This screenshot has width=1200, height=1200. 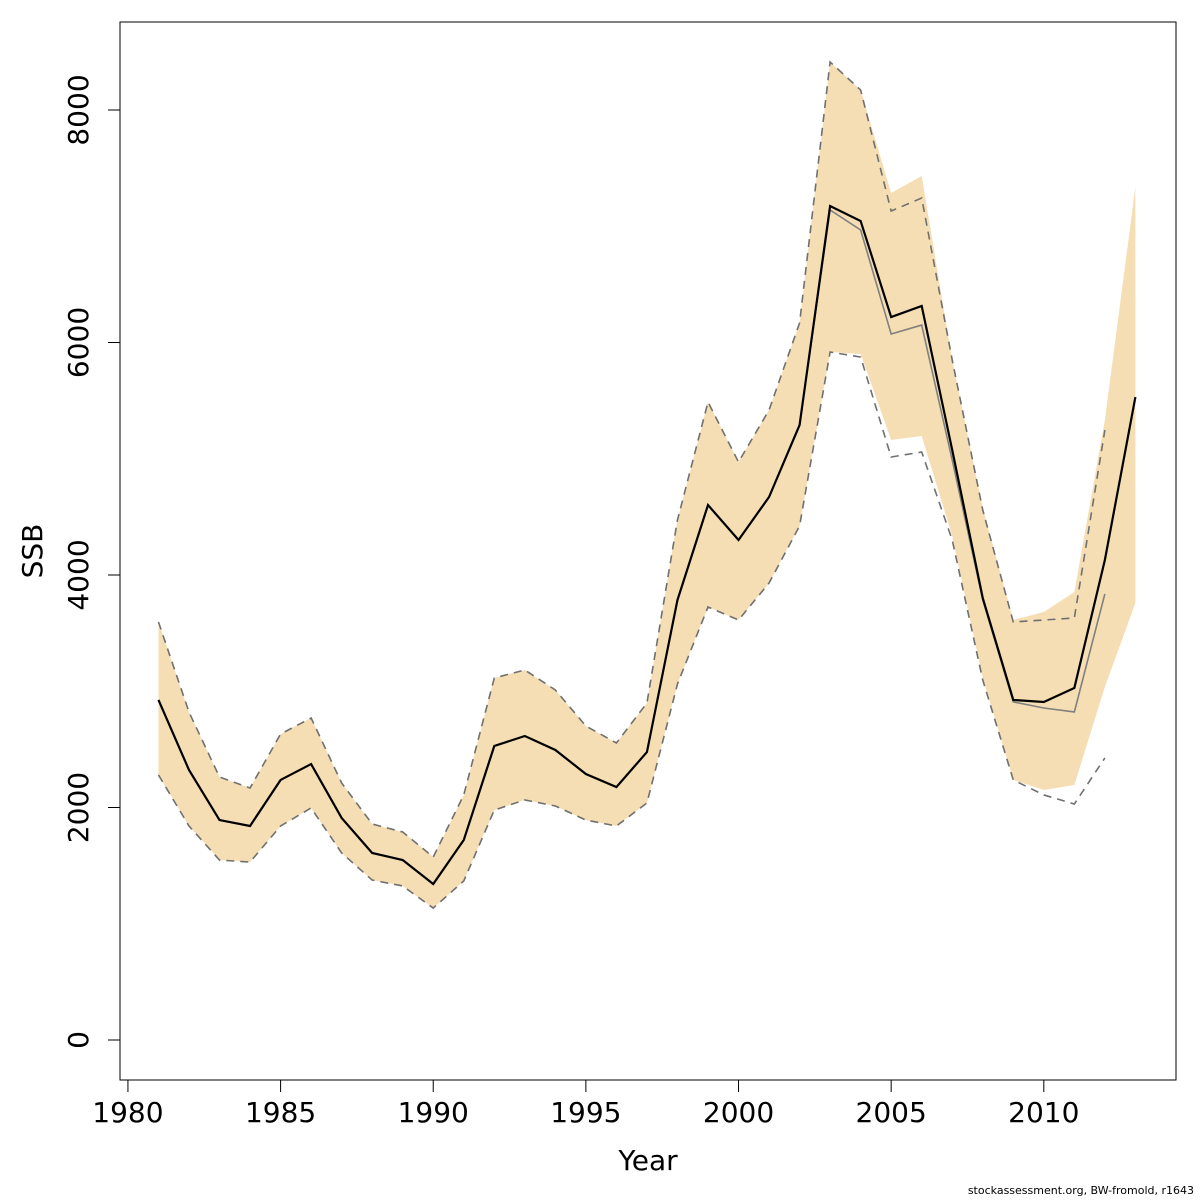 What do you see at coordinates (738, 1112) in the screenshot?
I see `x-tick-label: 2000` at bounding box center [738, 1112].